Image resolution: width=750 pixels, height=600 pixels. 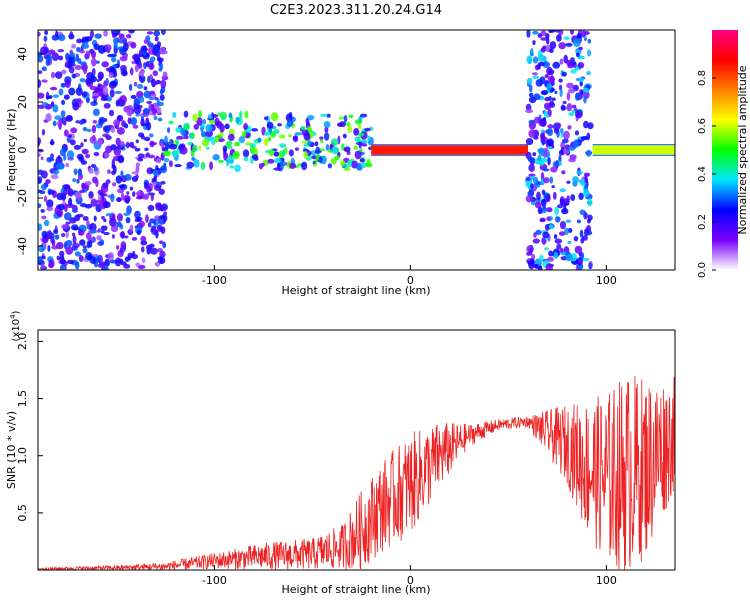 I want to click on spectrogram-line-edge, so click(x=633, y=155).